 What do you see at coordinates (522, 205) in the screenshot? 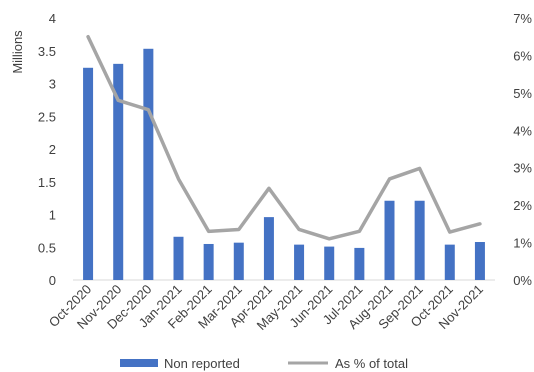
I see `y2-tick-label: 2%` at bounding box center [522, 205].